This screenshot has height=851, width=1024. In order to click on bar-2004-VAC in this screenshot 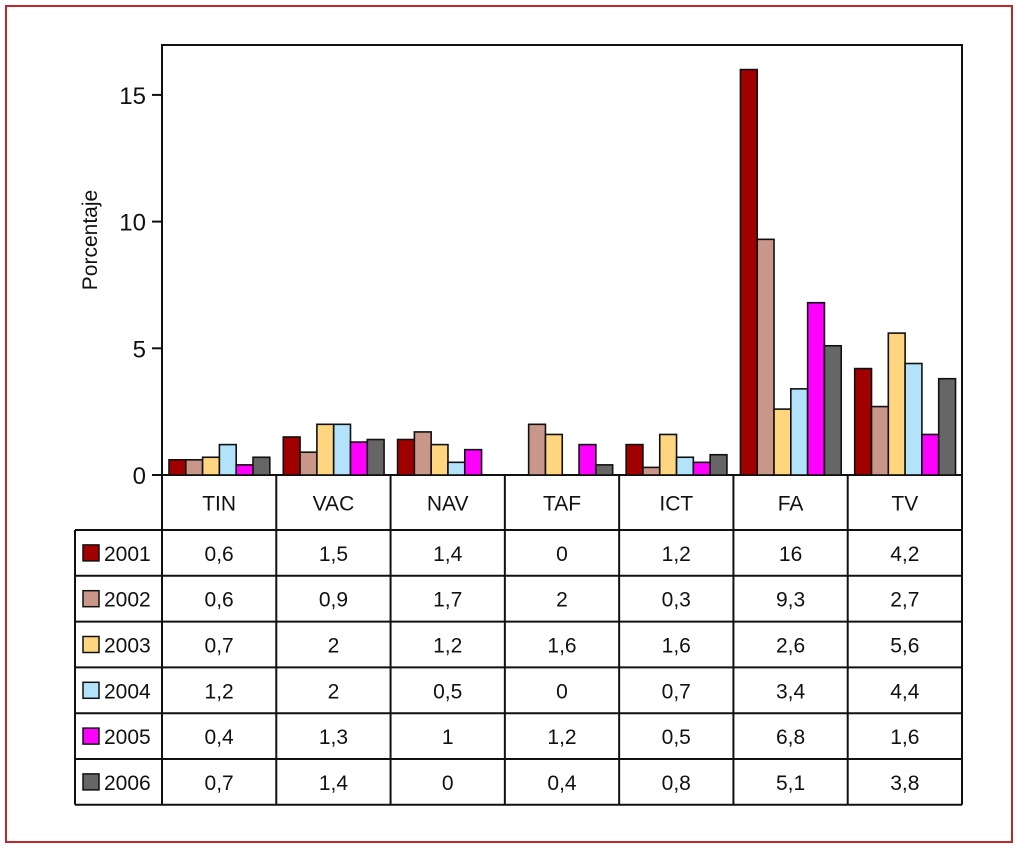, I will do `click(342, 449)`.